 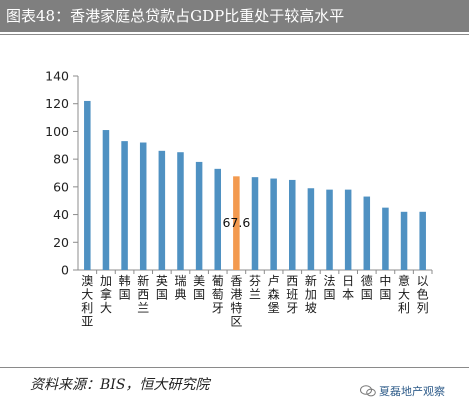 What do you see at coordinates (236, 301) in the screenshot?
I see `x-tick-label: 香港特区` at bounding box center [236, 301].